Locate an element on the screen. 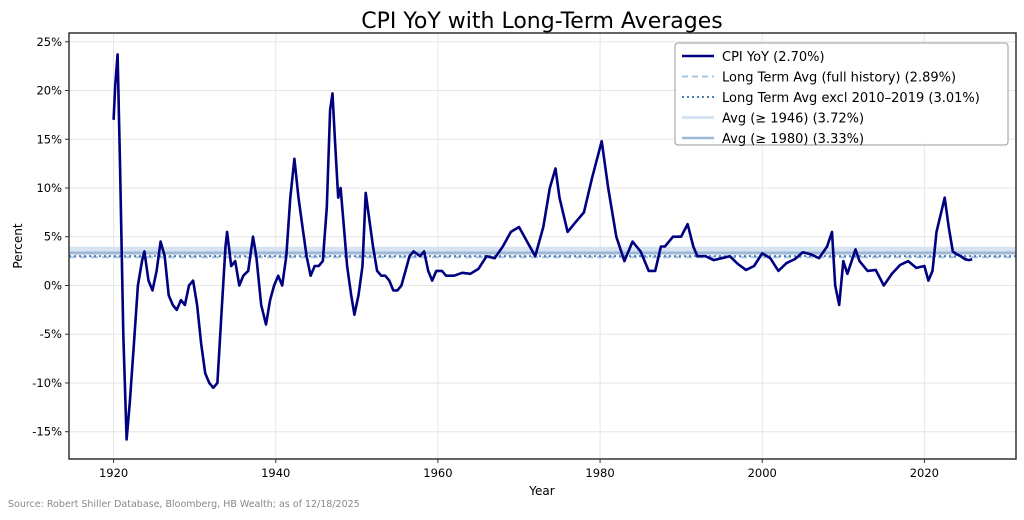  legend-entry: CPI YoY (2.70%) is located at coordinates (773, 57).